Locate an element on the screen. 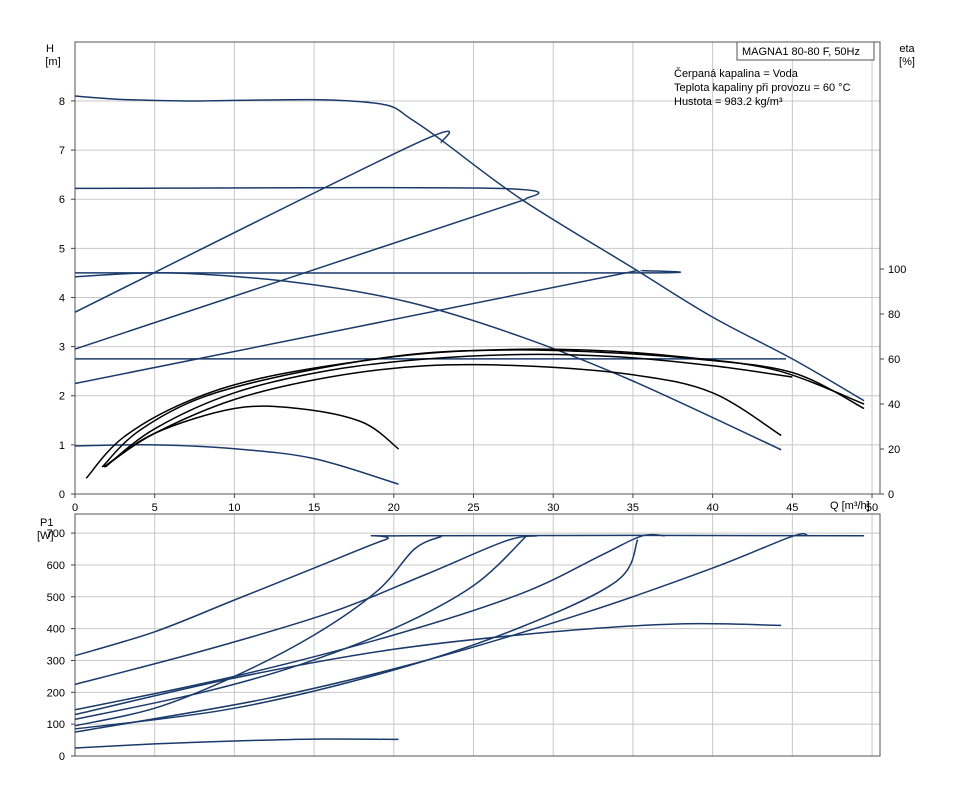  x-tick-label: 25 is located at coordinates (473, 508).